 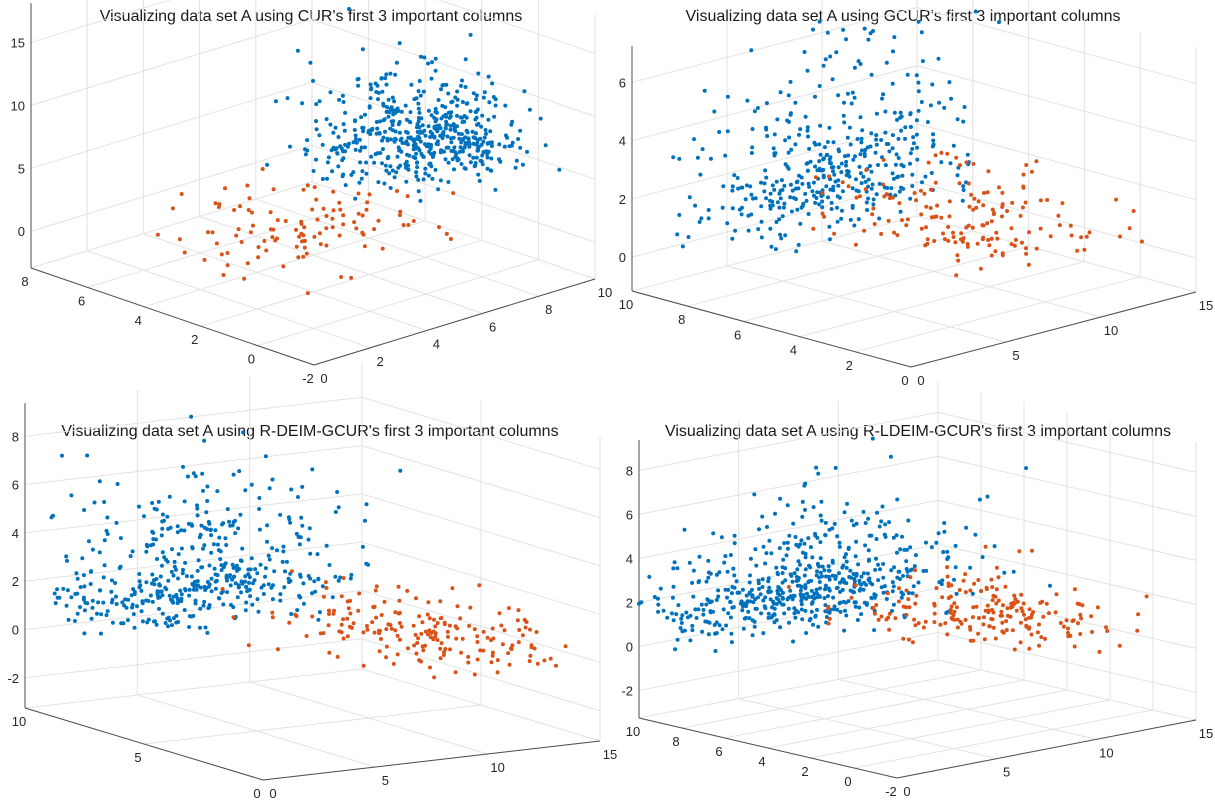 What do you see at coordinates (492, 326) in the screenshot?
I see `y-tick-label: 6` at bounding box center [492, 326].